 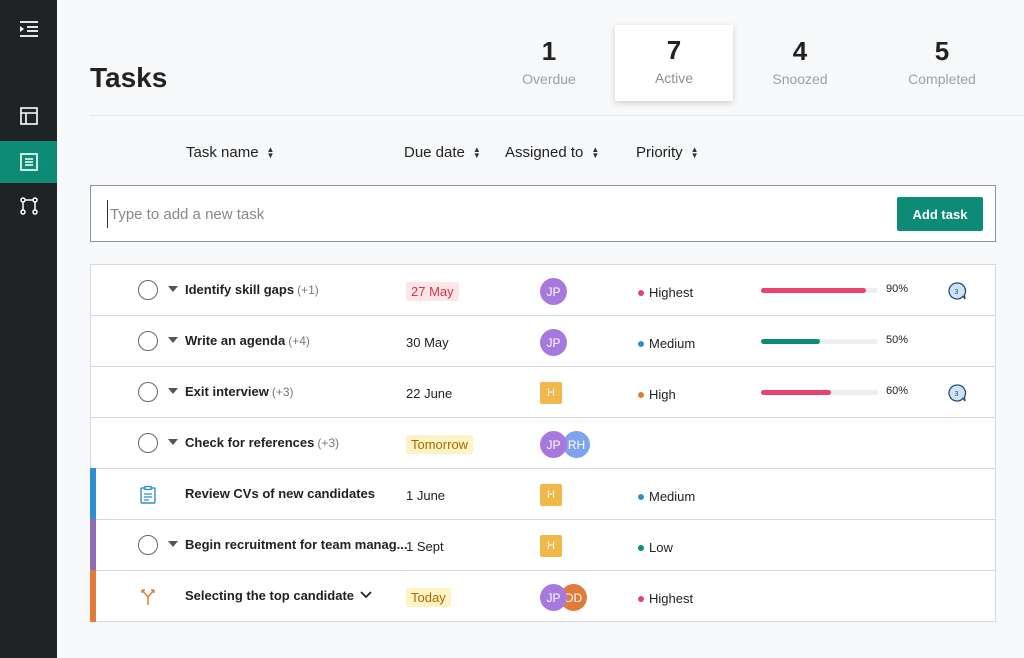 I want to click on sidebar-item-tasks, so click(x=28, y=162).